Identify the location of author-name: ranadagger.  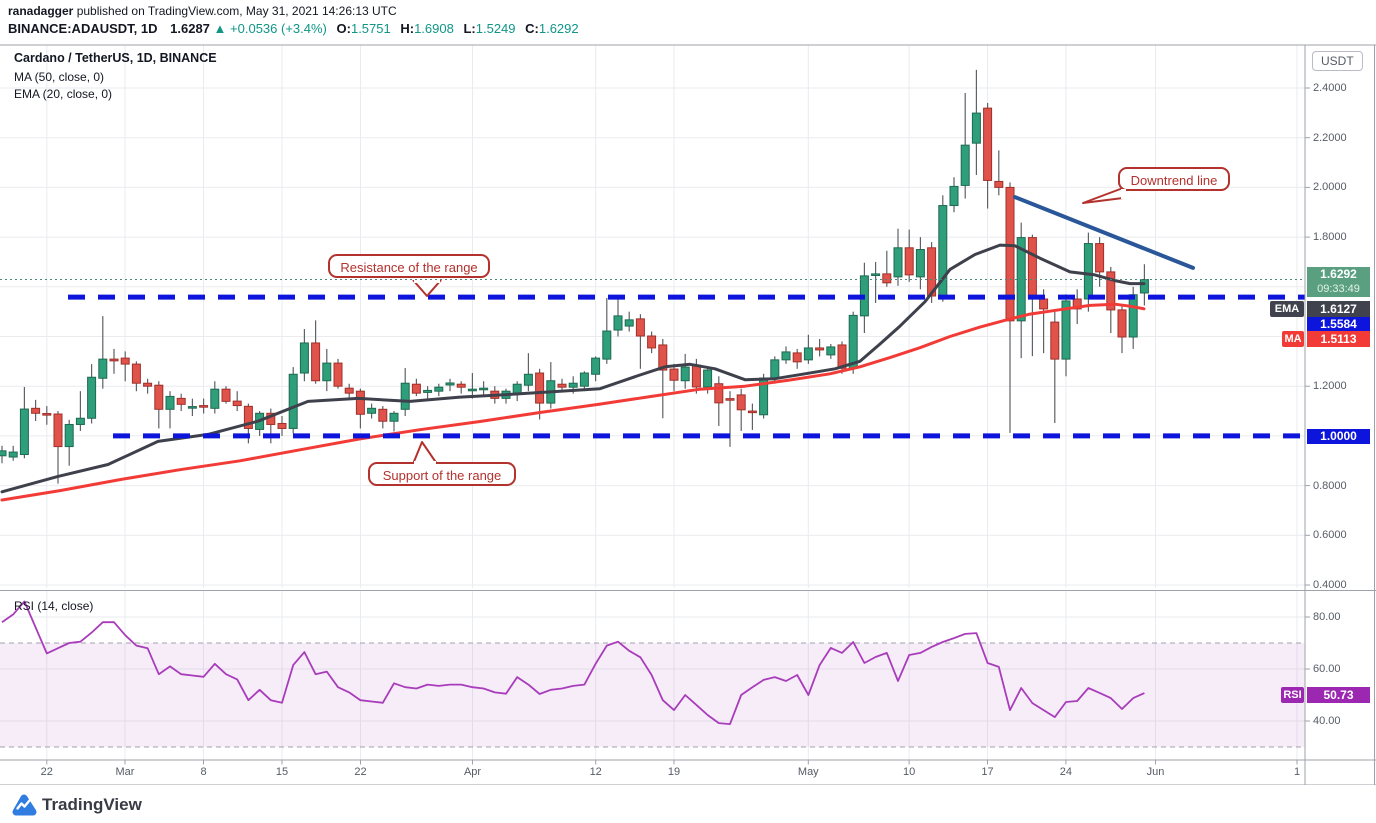
(41, 11).